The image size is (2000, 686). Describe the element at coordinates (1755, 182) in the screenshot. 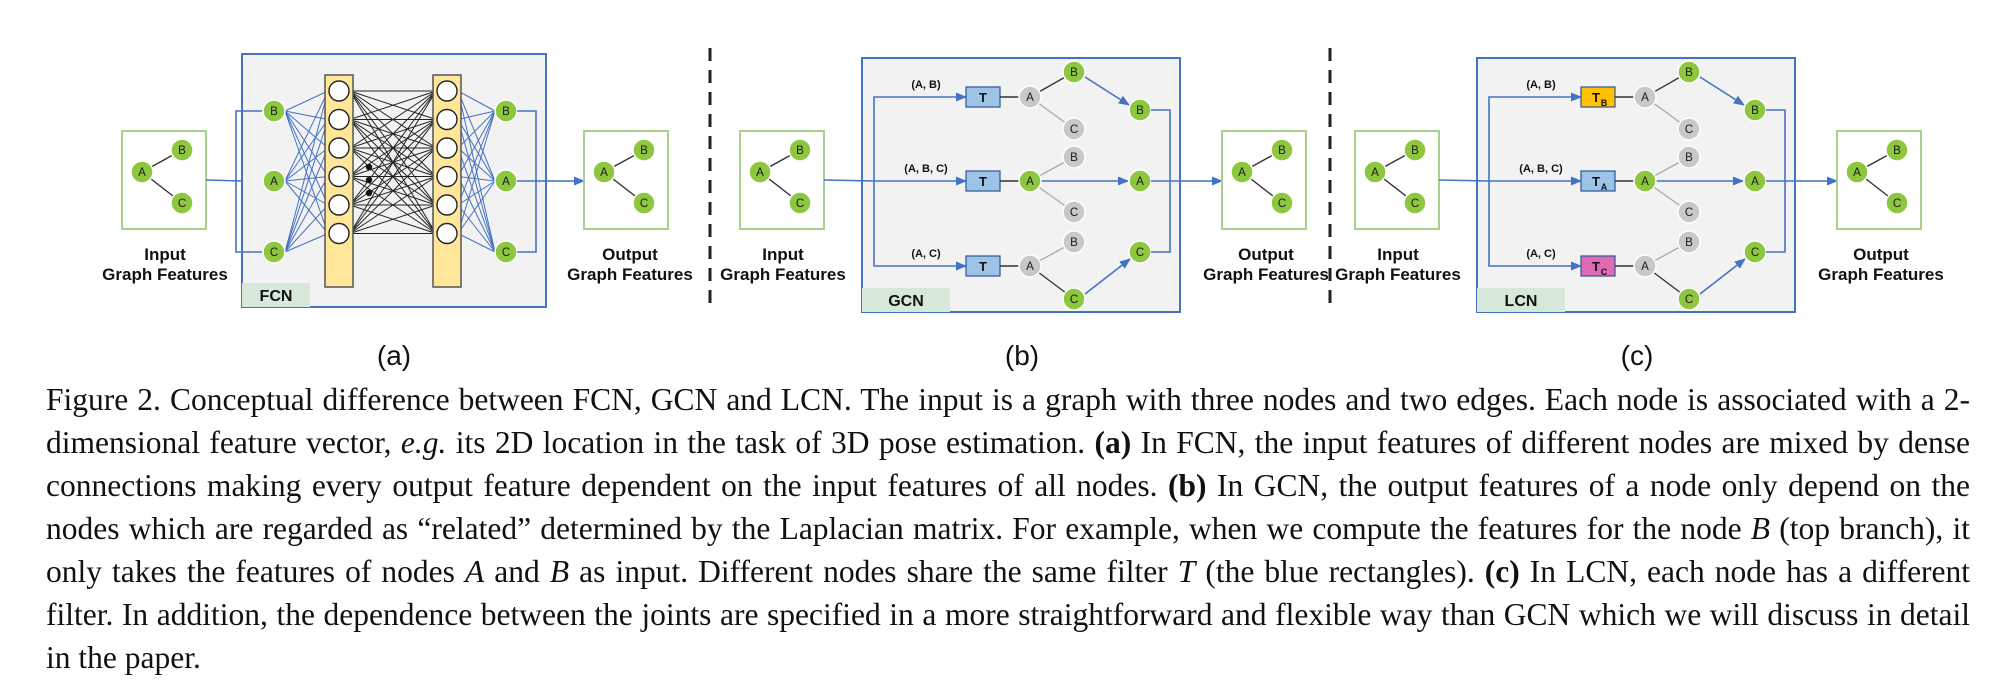

I see `lcn-out-node-a-label: A` at that location.